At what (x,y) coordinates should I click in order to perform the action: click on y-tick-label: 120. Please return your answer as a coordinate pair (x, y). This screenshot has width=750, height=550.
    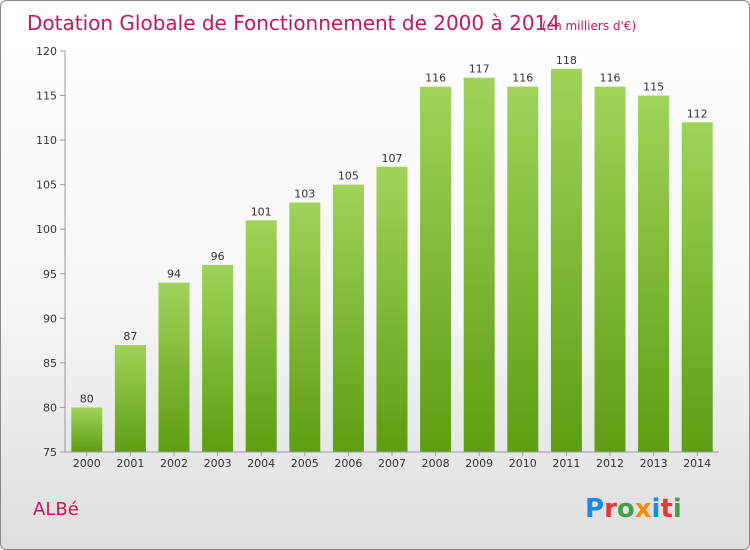
    Looking at the image, I should click on (46, 51).